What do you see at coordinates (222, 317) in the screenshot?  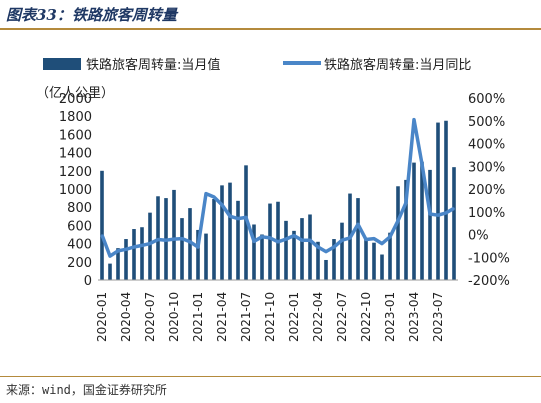 I see `x-tick-label: 2021-04` at bounding box center [222, 317].